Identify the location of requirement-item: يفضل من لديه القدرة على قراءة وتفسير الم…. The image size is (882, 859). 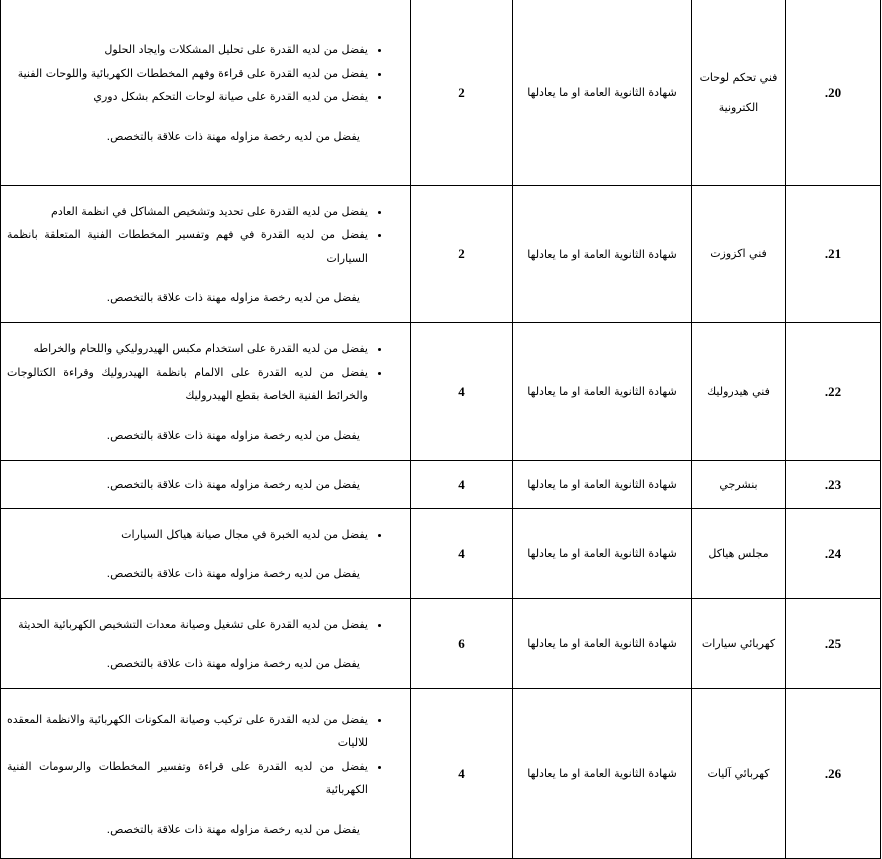
(187, 778).